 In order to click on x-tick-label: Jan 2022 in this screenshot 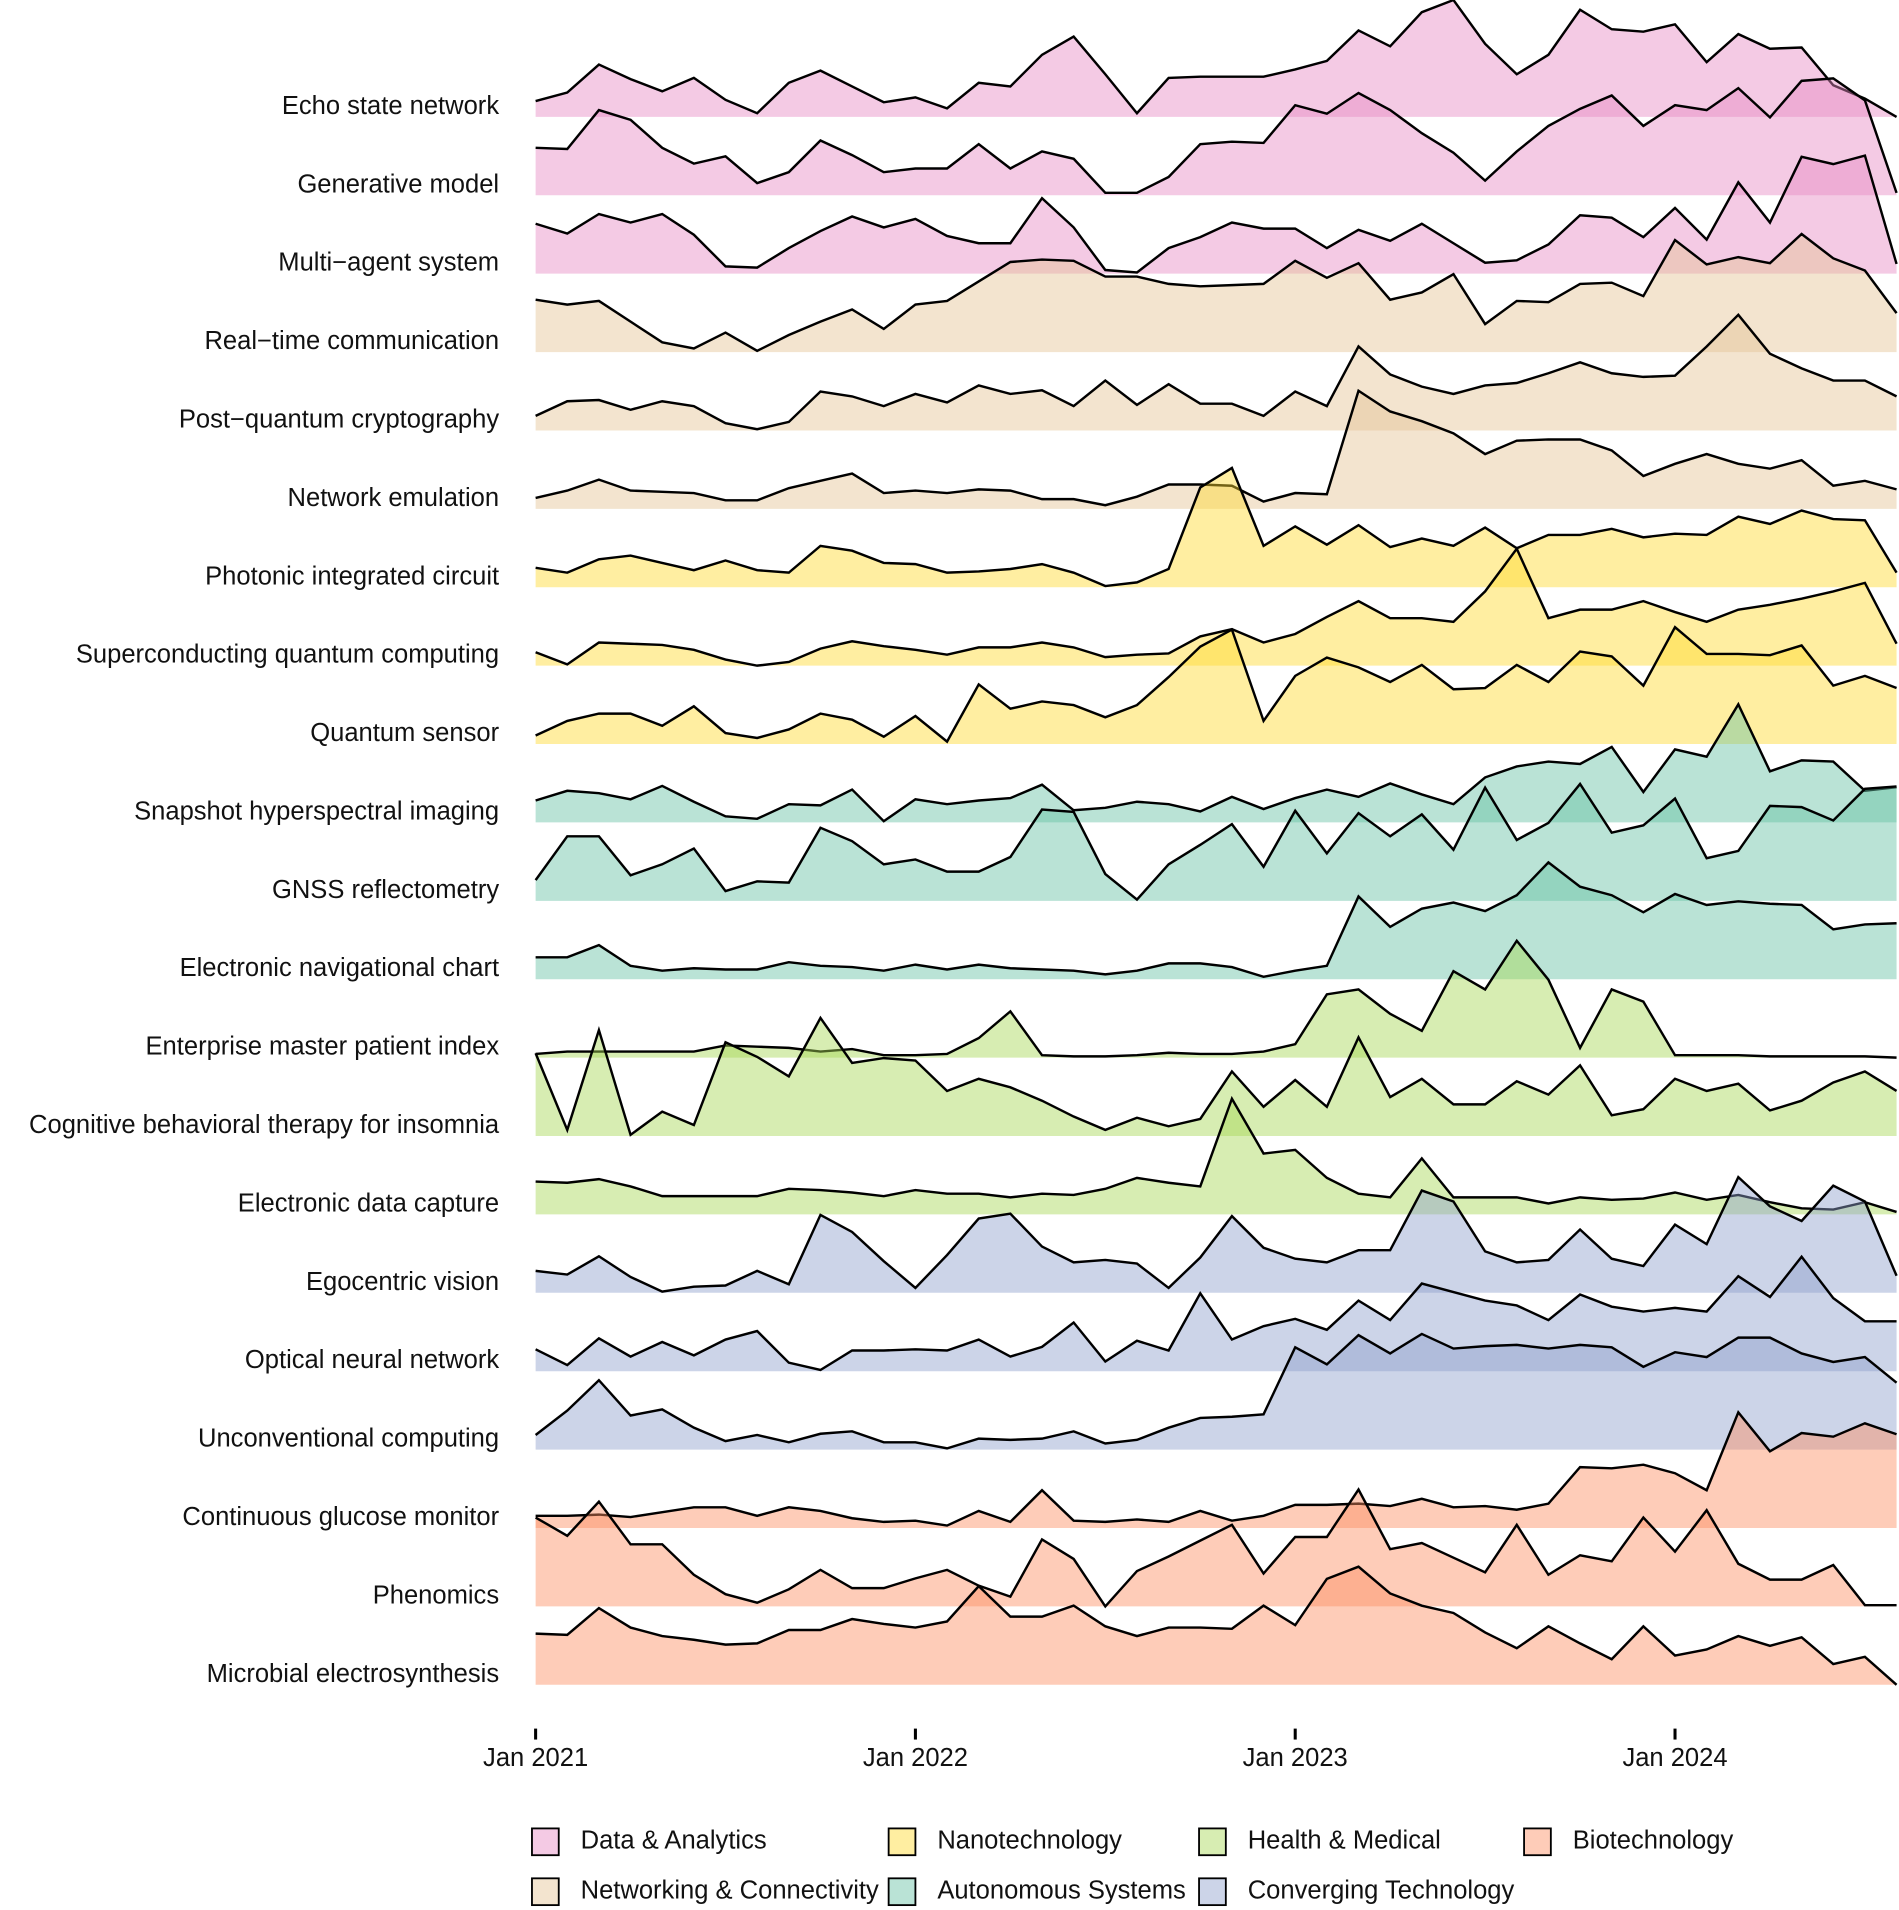, I will do `click(915, 1758)`.